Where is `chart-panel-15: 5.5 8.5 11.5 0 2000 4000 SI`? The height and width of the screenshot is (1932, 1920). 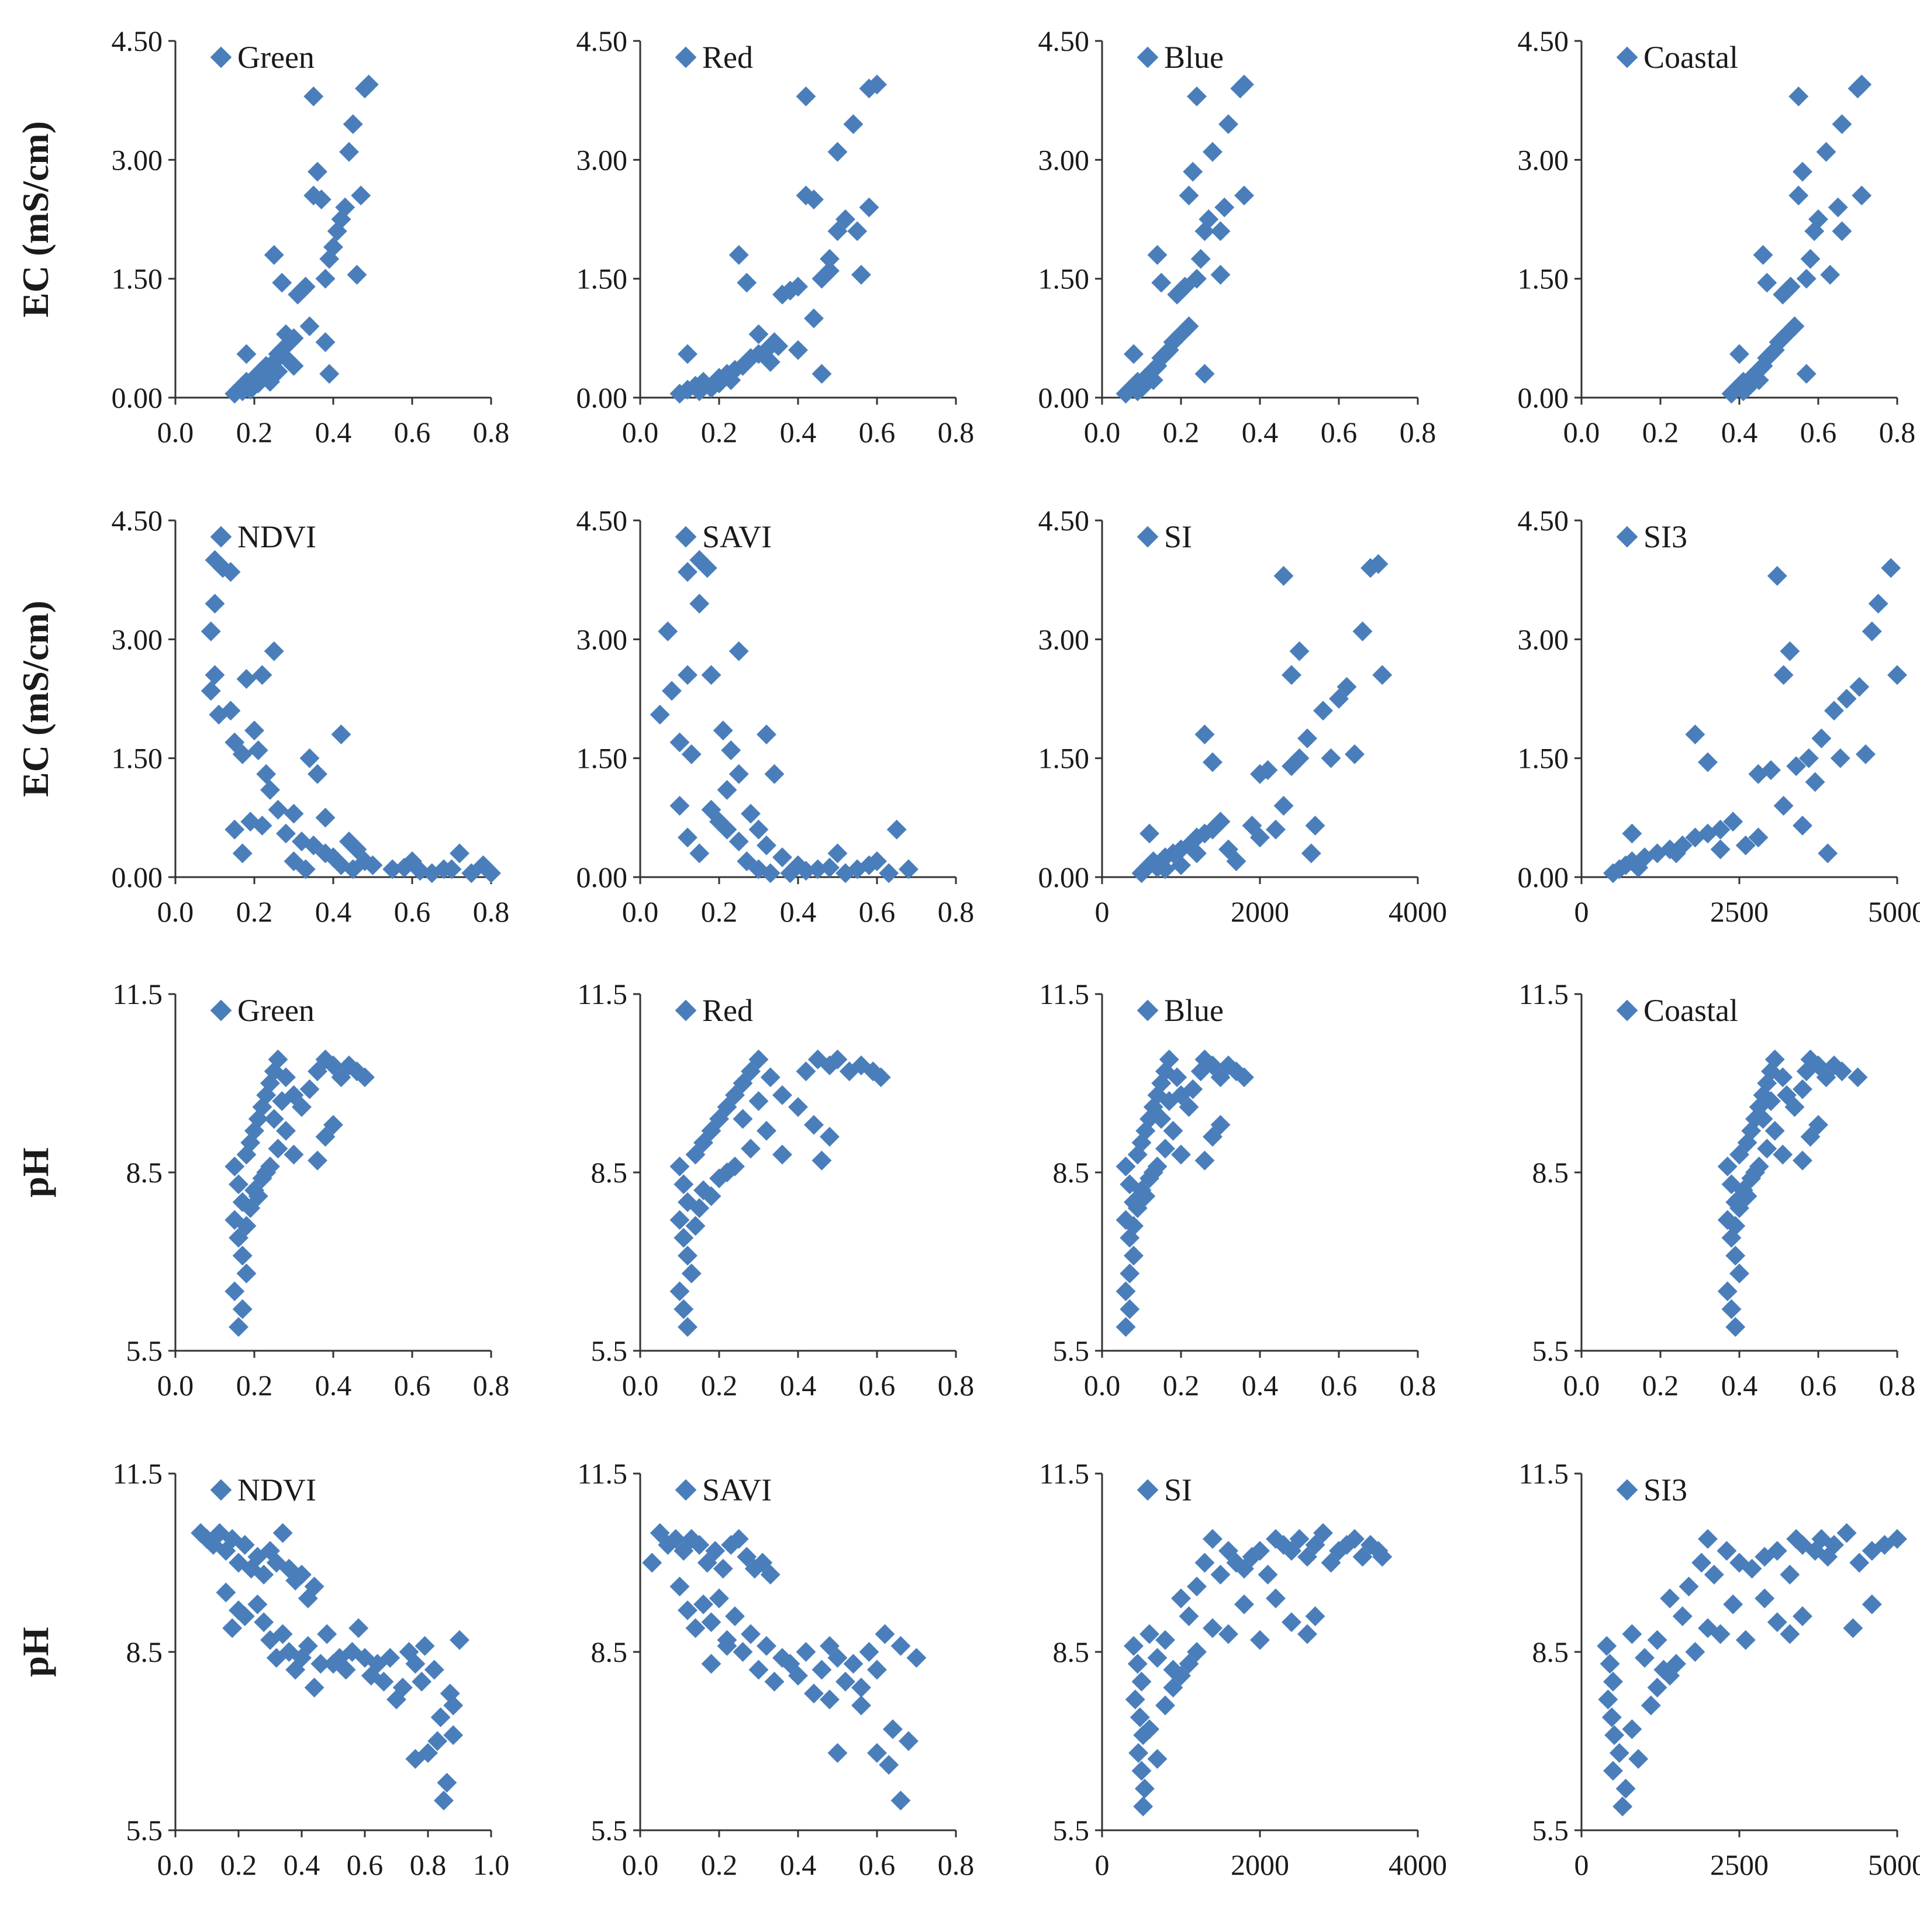 chart-panel-15: 5.5 8.5 11.5 0 2000 4000 SI is located at coordinates (1243, 1669).